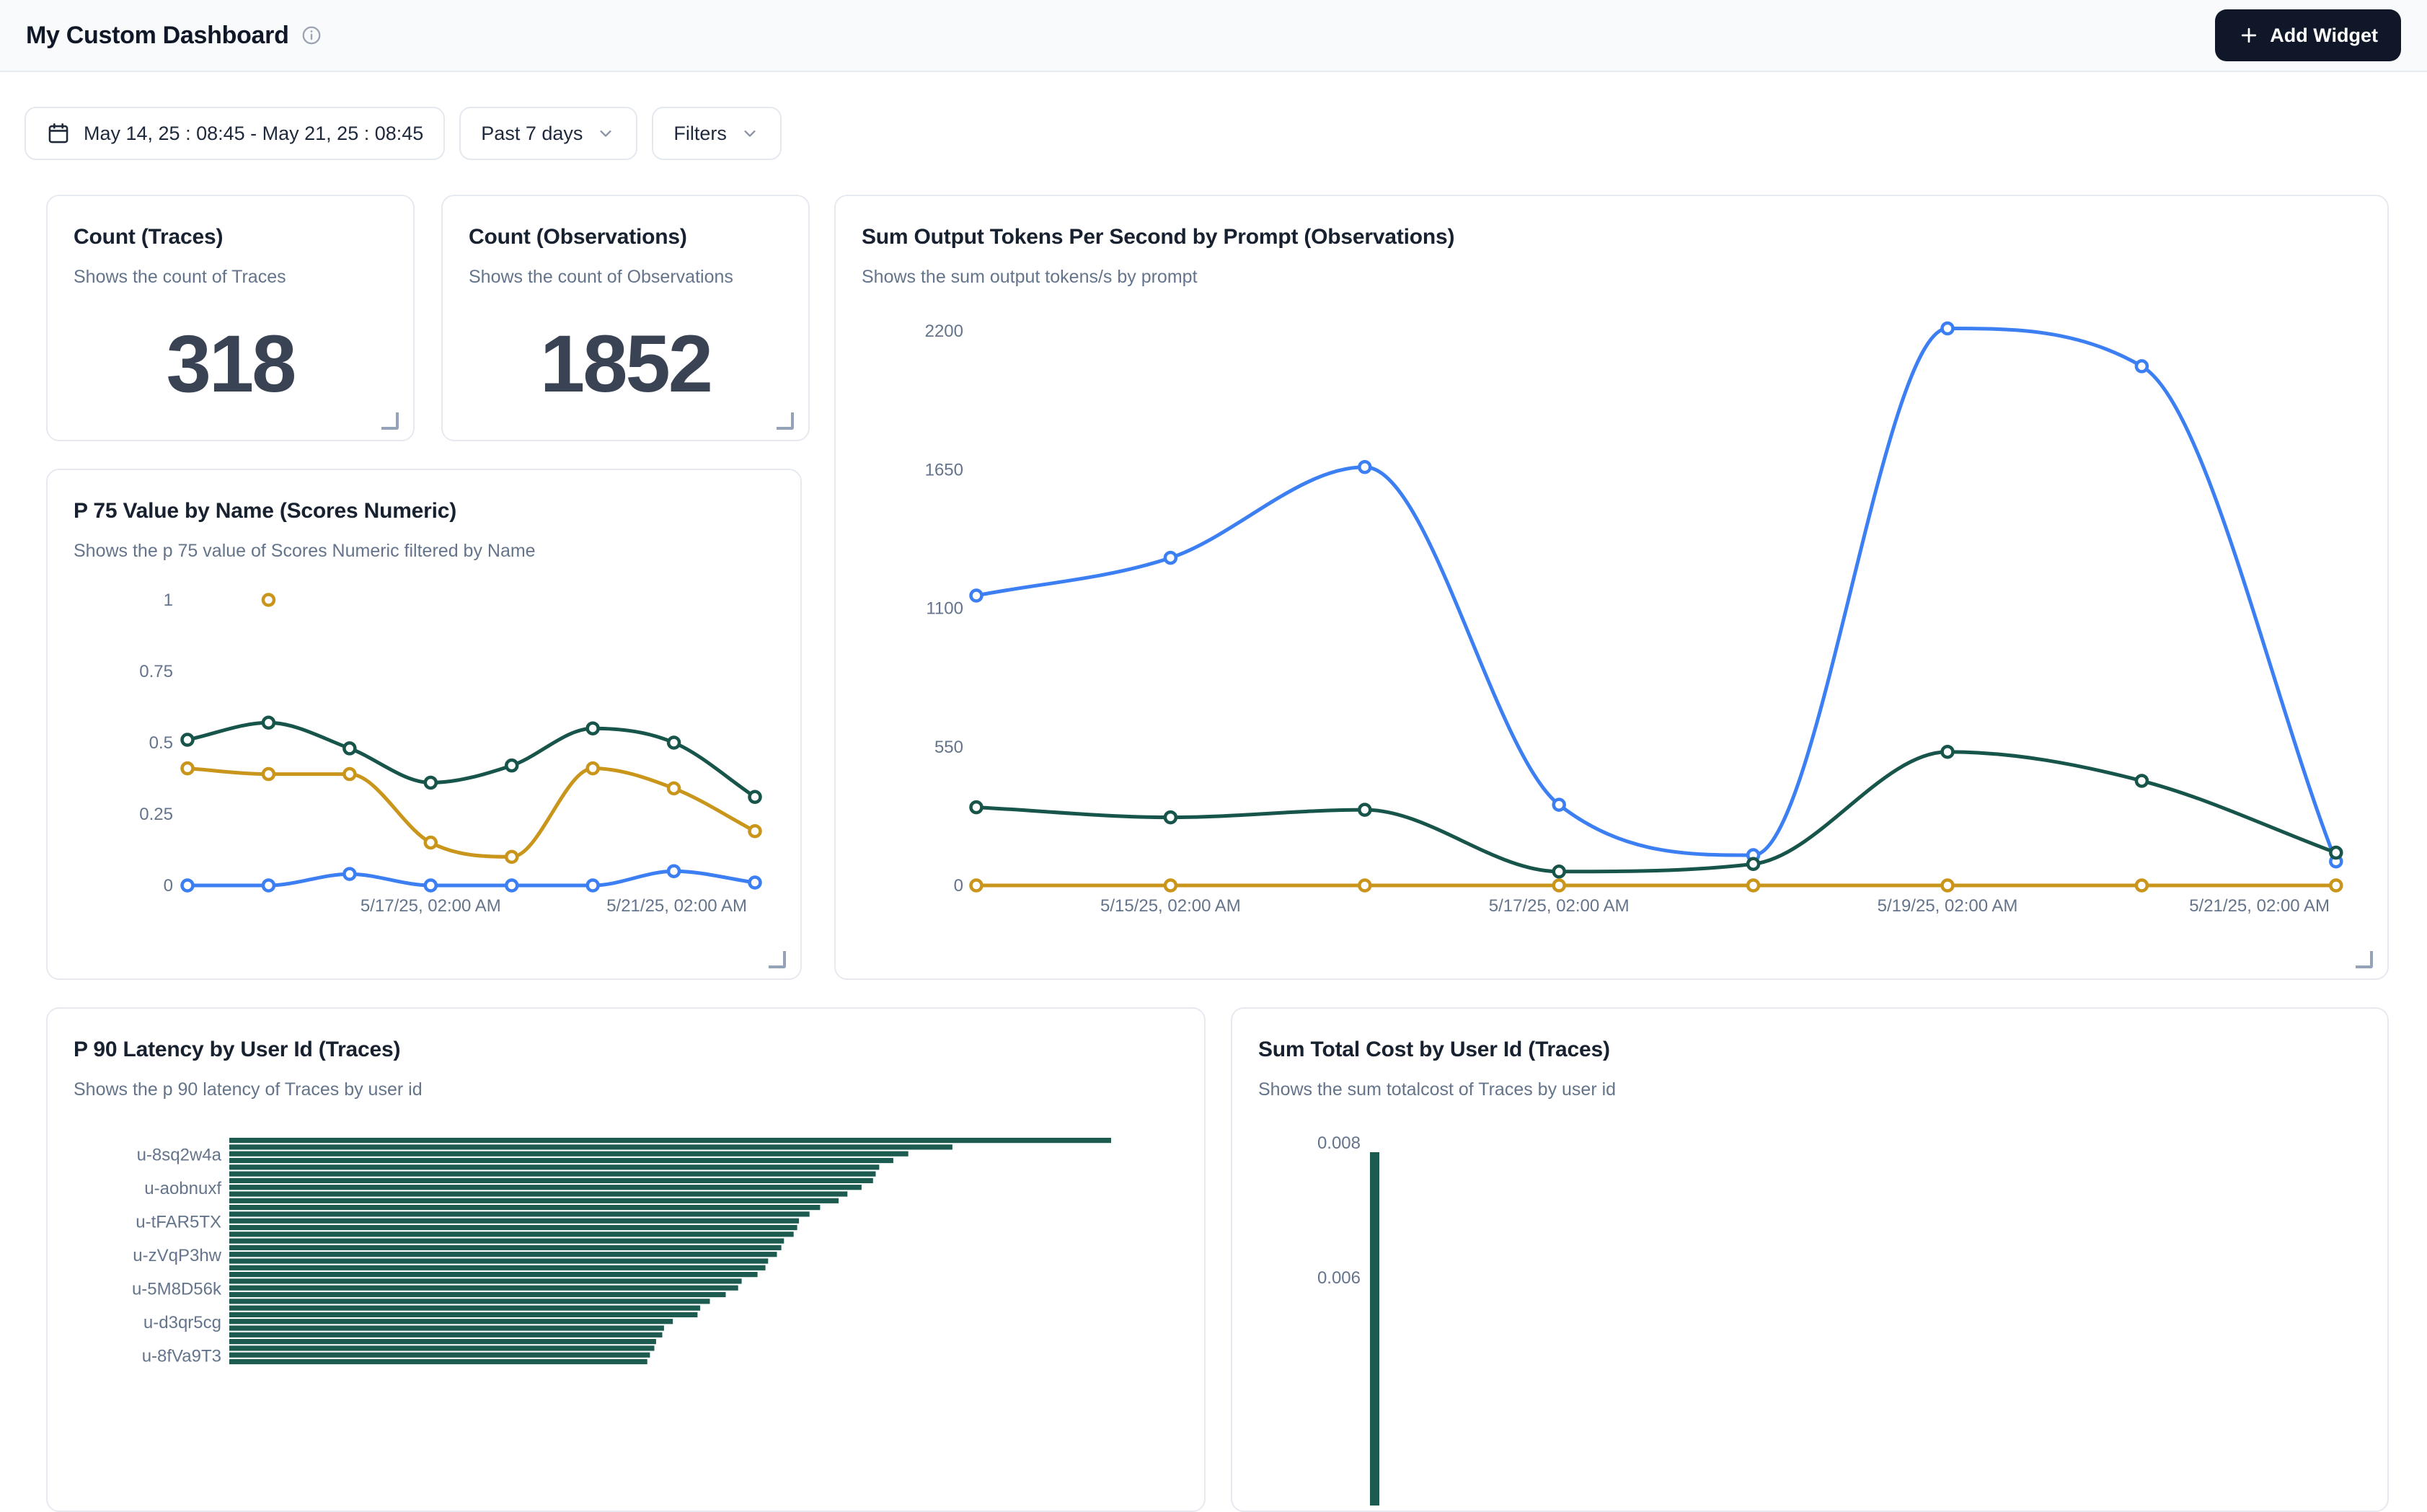 The height and width of the screenshot is (1512, 2427). What do you see at coordinates (311, 35) in the screenshot?
I see `info-icon` at bounding box center [311, 35].